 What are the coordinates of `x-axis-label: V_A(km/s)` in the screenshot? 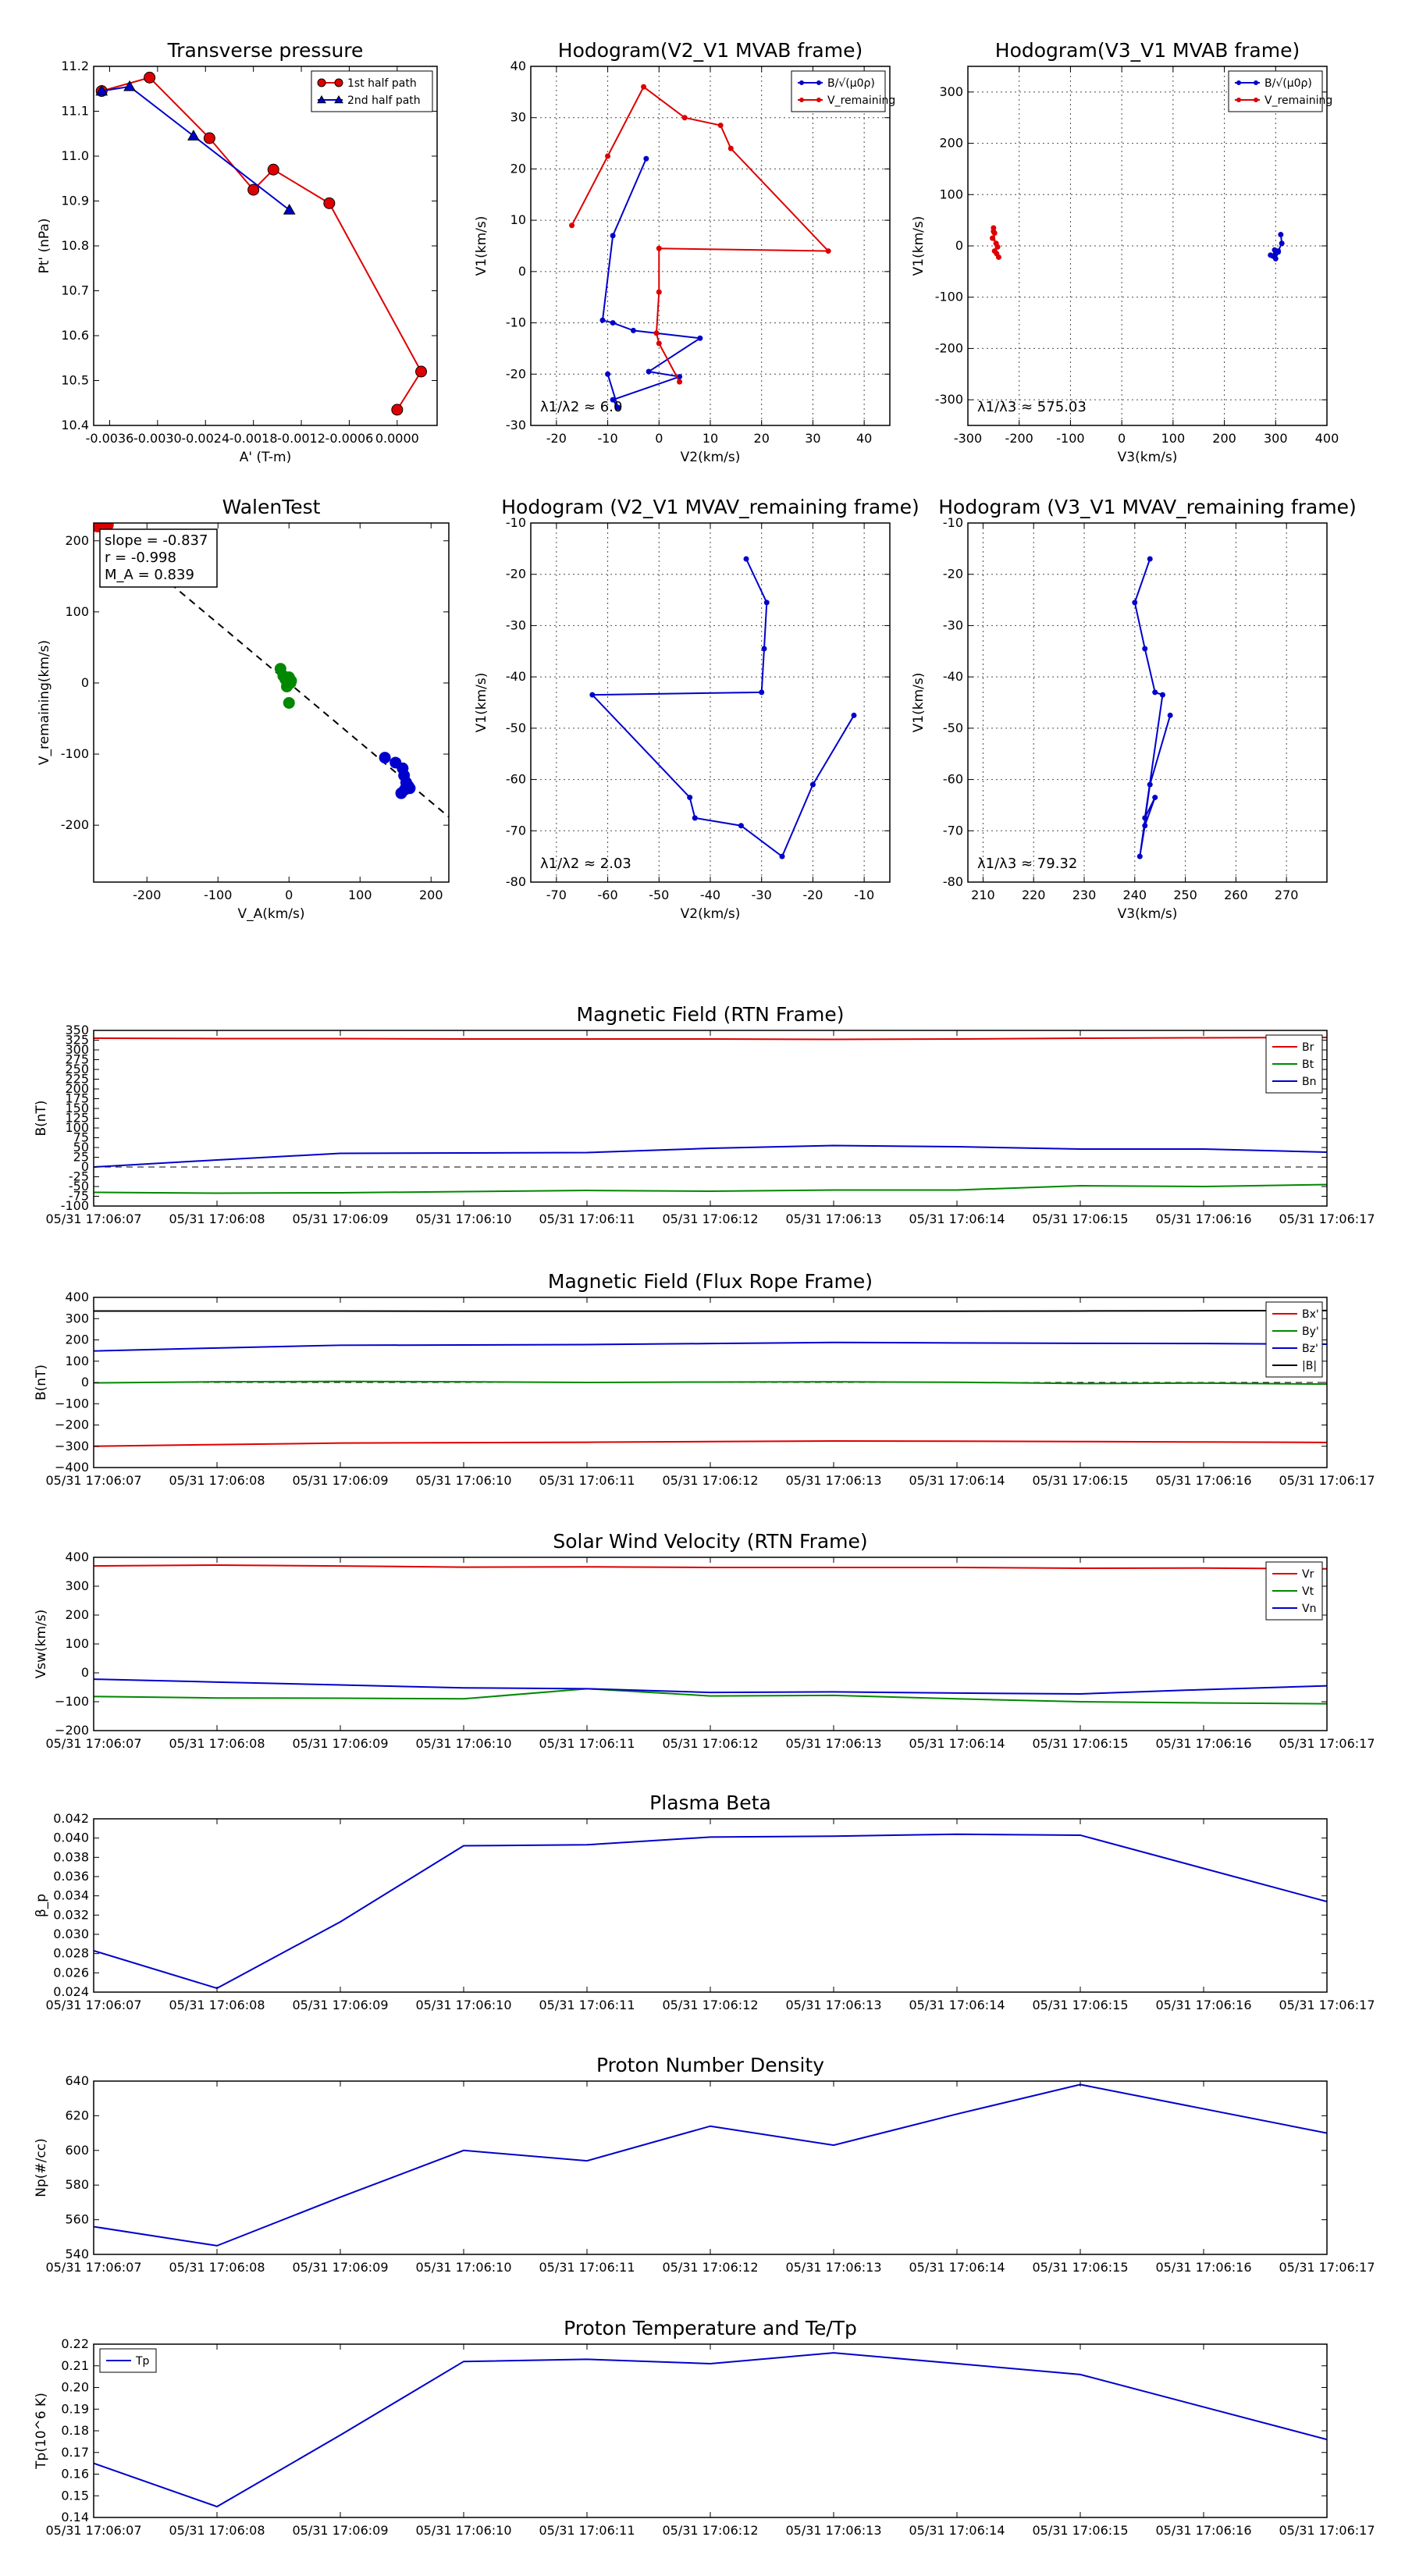 It's located at (270, 914).